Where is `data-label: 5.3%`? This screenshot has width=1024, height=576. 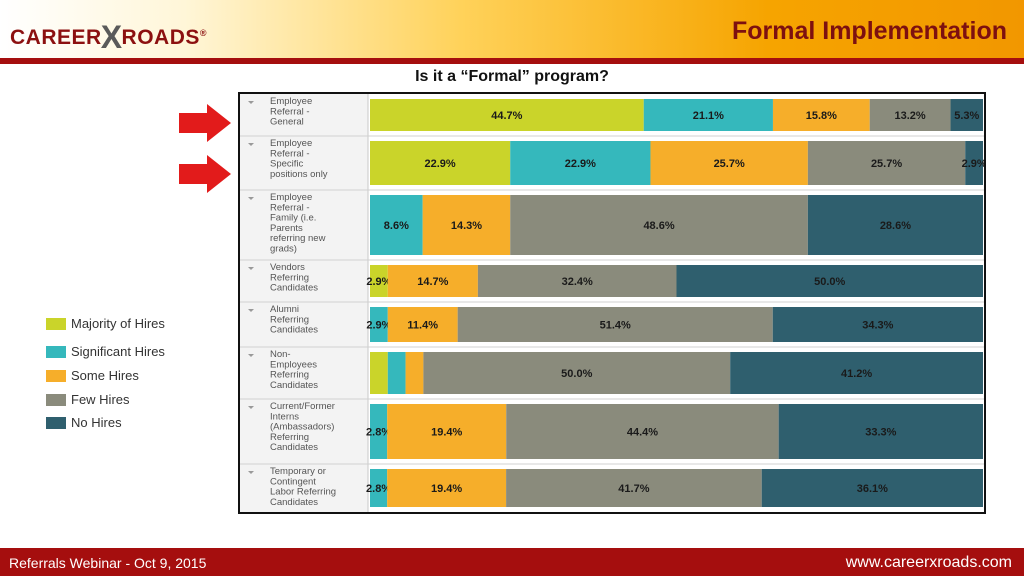
data-label: 5.3% is located at coordinates (966, 116).